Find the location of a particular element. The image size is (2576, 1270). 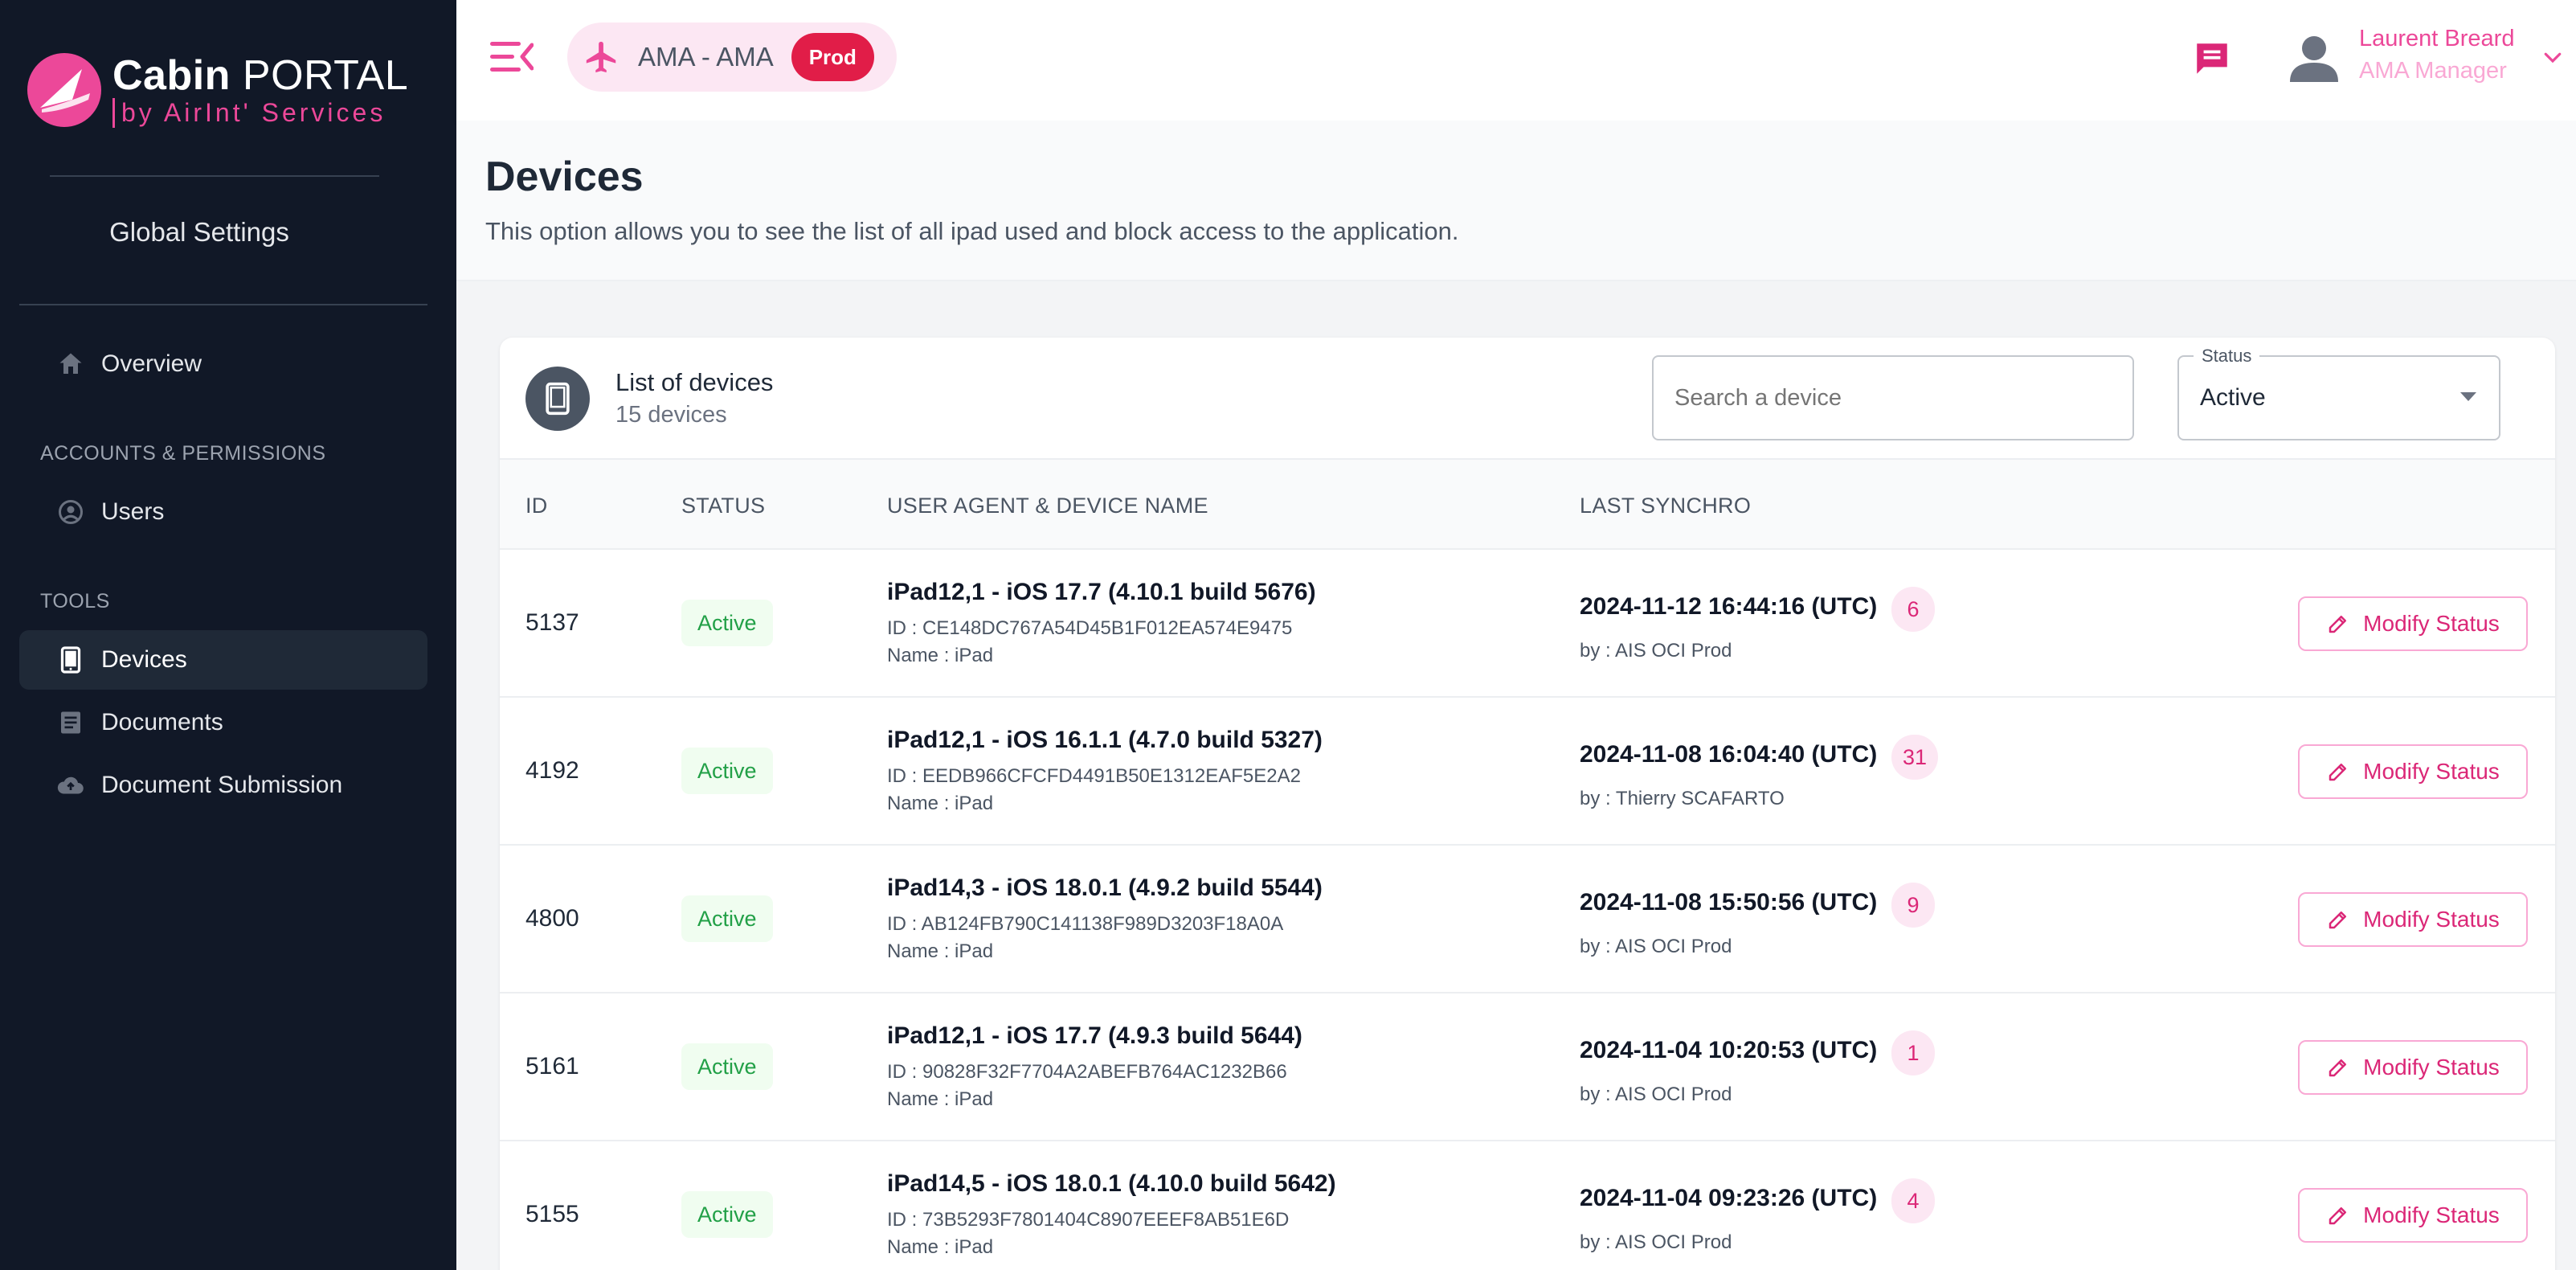

last-sync-date: 2024-11-08 15:50:56 (UTC) is located at coordinates (1729, 902).